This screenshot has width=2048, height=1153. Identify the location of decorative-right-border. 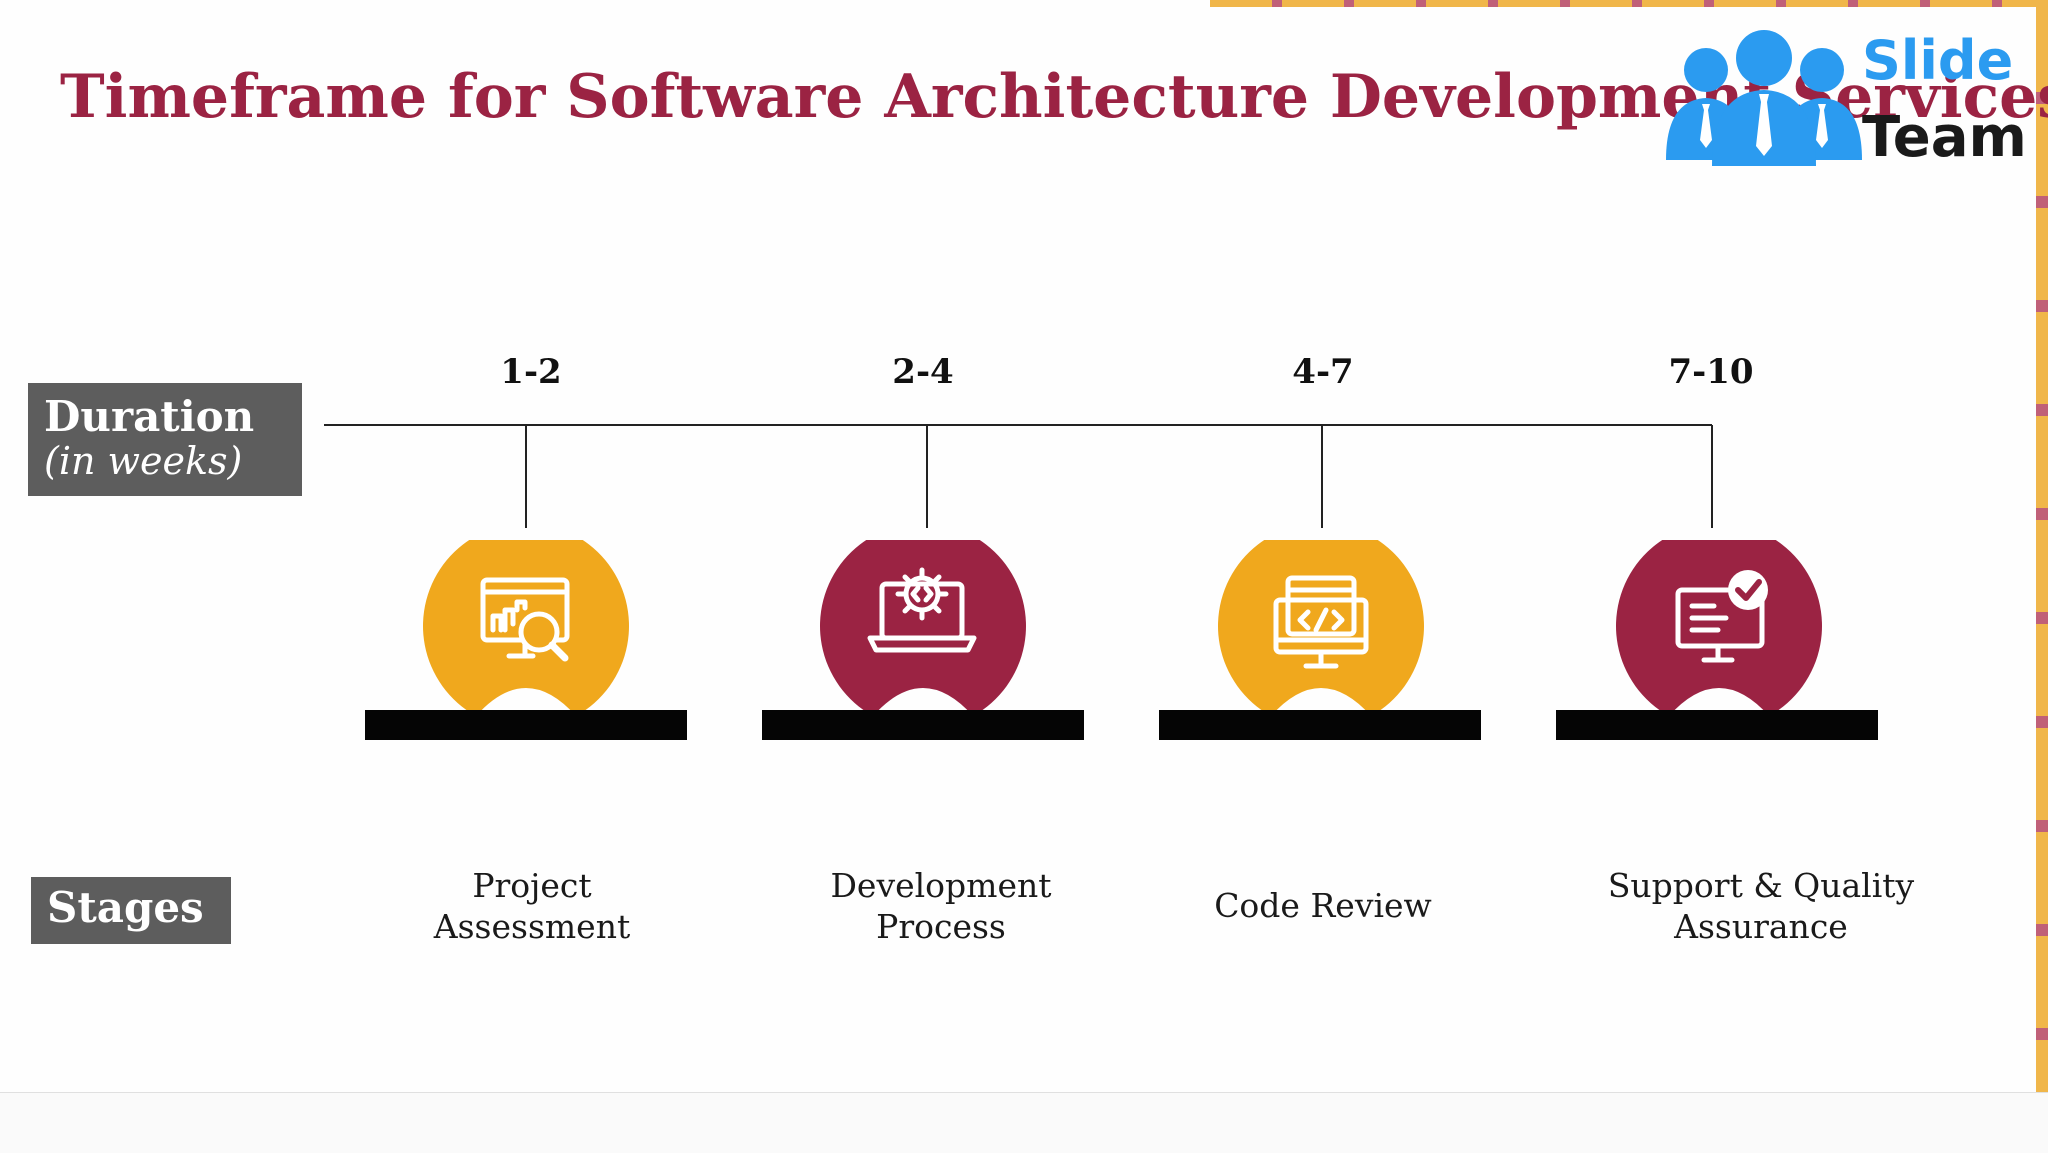
(2042, 546).